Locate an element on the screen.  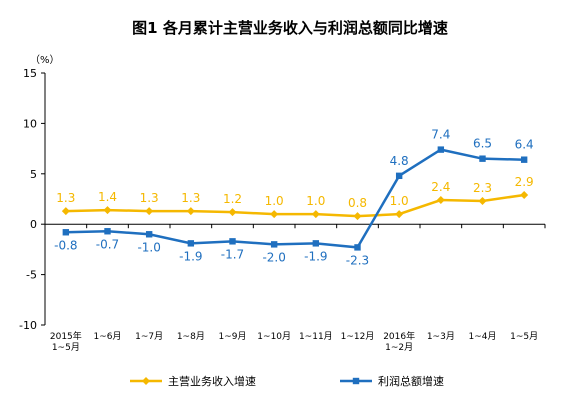
x-tick-label: 1~10月 is located at coordinates (274, 336).